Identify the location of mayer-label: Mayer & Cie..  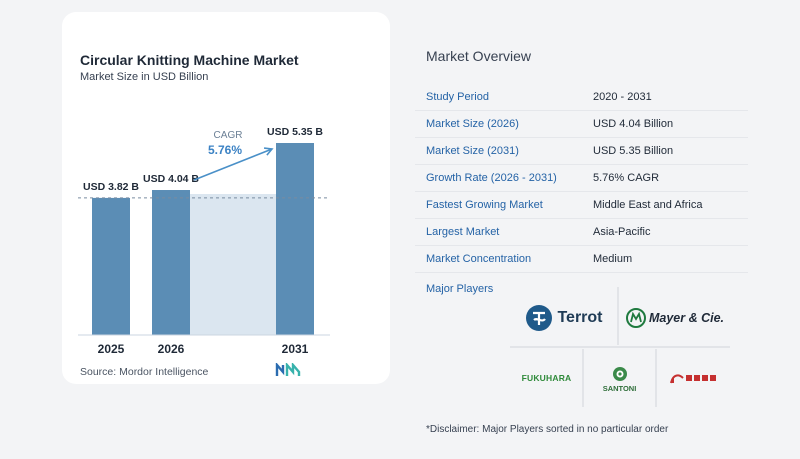
(686, 318).